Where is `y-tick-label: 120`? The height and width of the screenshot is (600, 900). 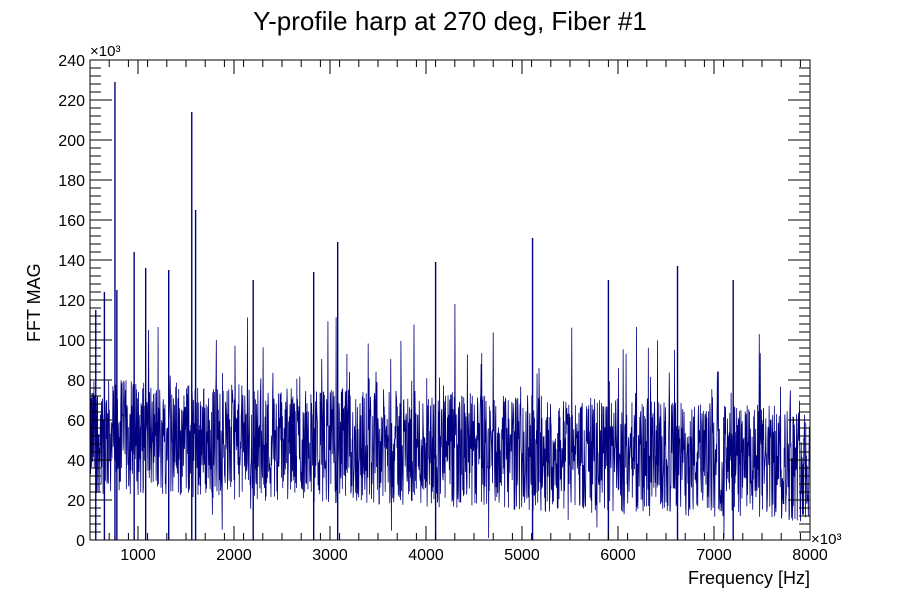
y-tick-label: 120 is located at coordinates (71, 301).